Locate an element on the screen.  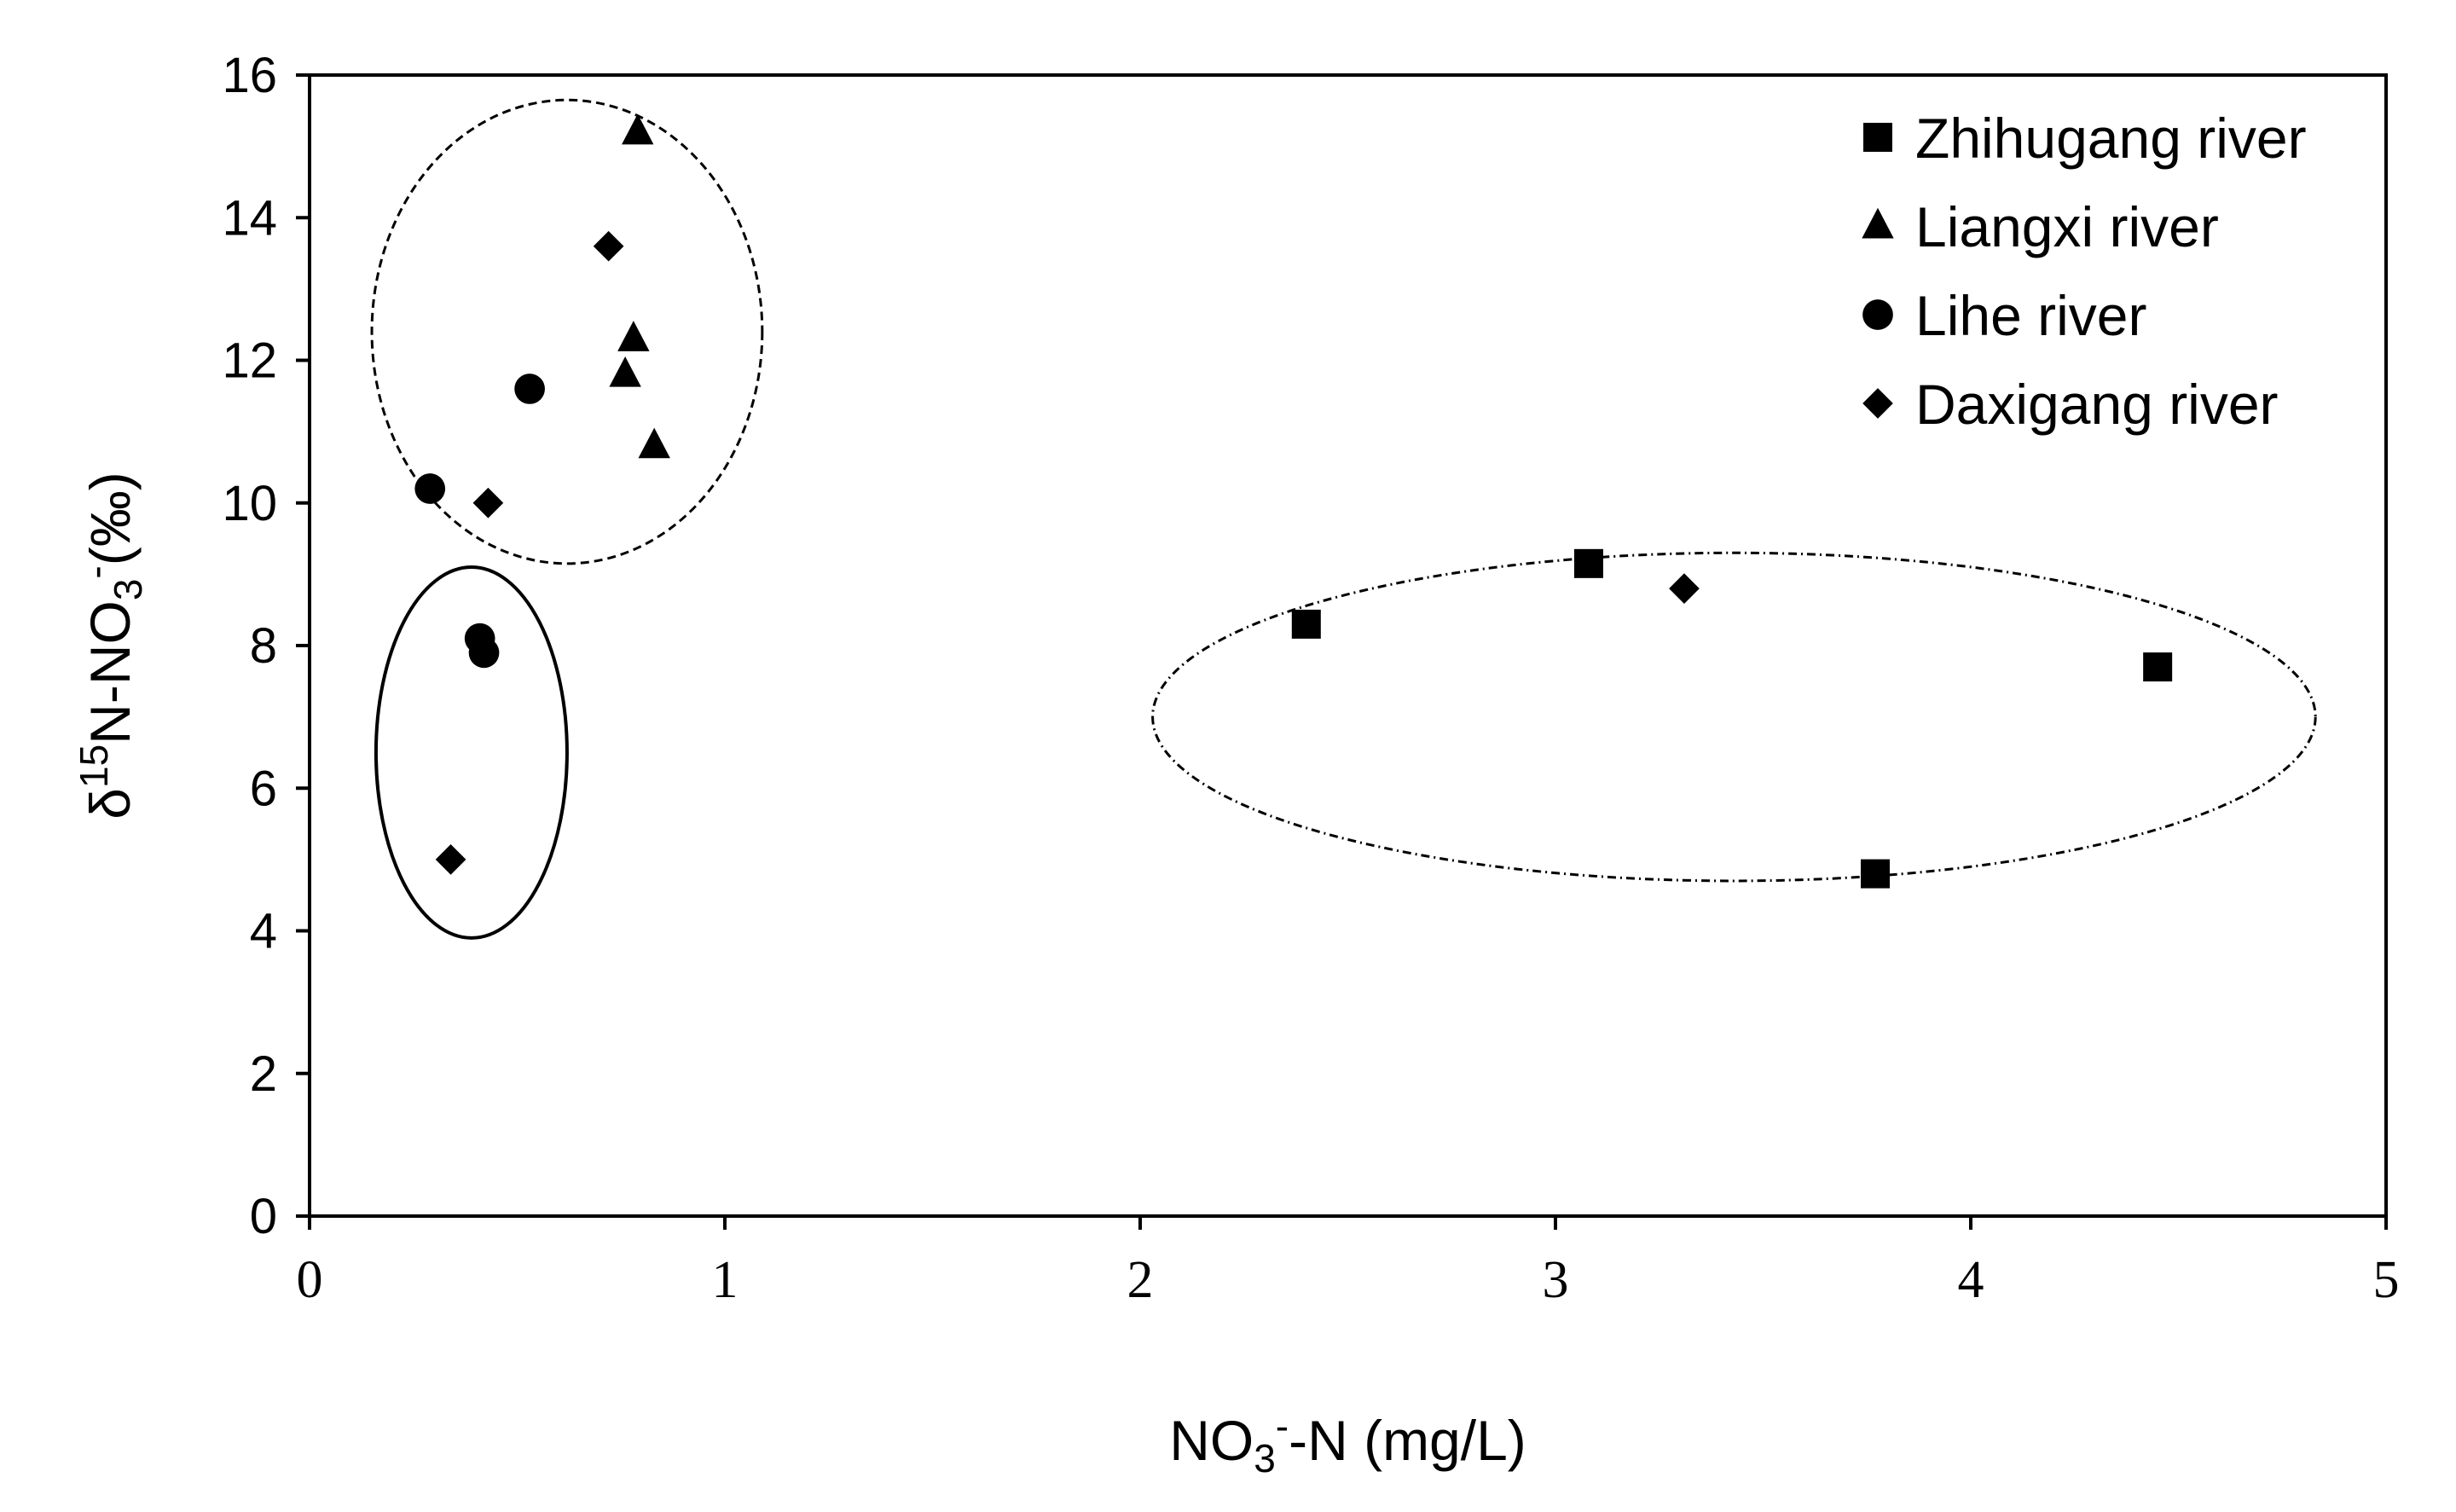
legend-label: Zhihugang river is located at coordinates (2111, 138).